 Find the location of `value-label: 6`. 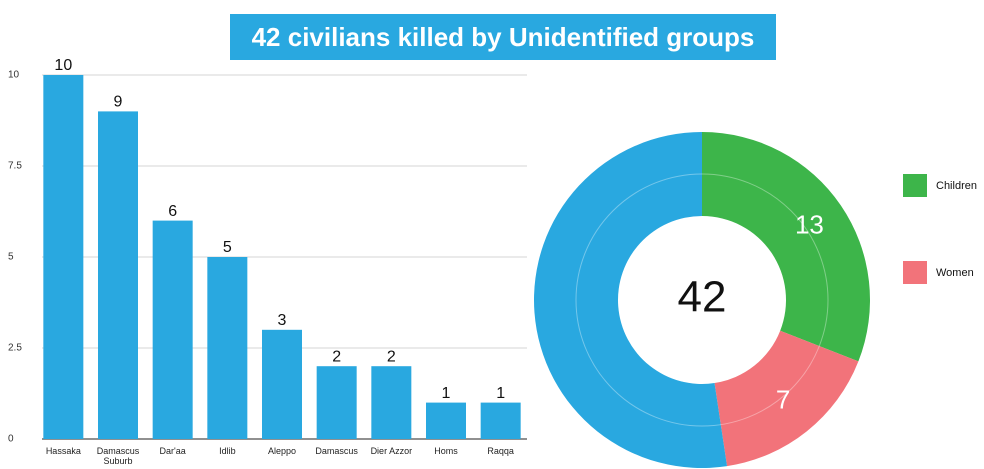

value-label: 6 is located at coordinates (172, 211).